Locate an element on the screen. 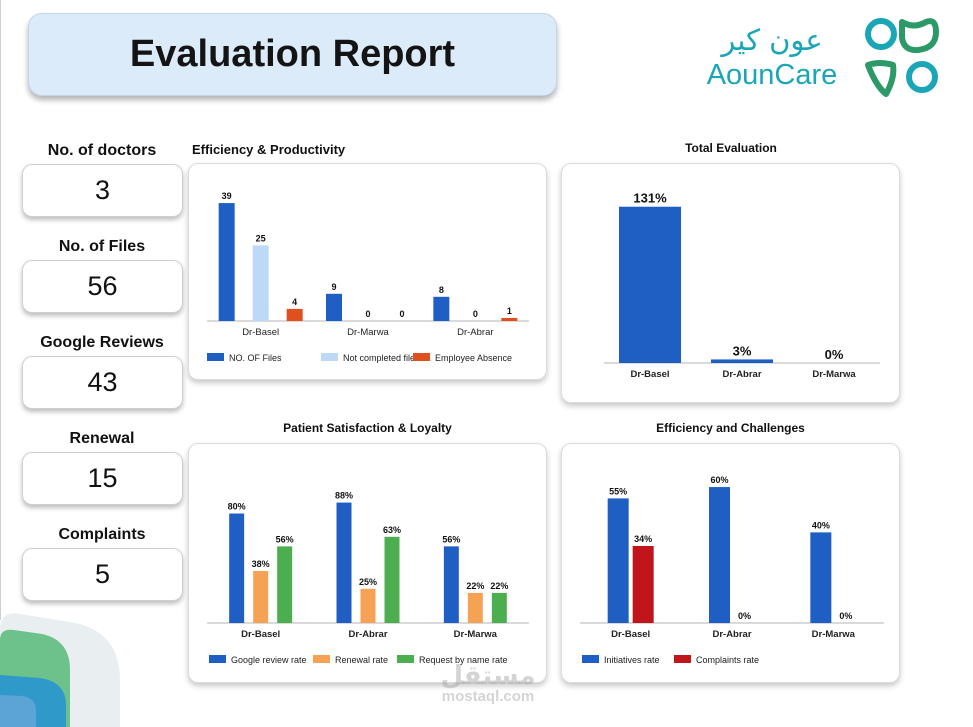 This screenshot has width=973, height=727. bar-google-review-rate-dr-basel is located at coordinates (237, 568).